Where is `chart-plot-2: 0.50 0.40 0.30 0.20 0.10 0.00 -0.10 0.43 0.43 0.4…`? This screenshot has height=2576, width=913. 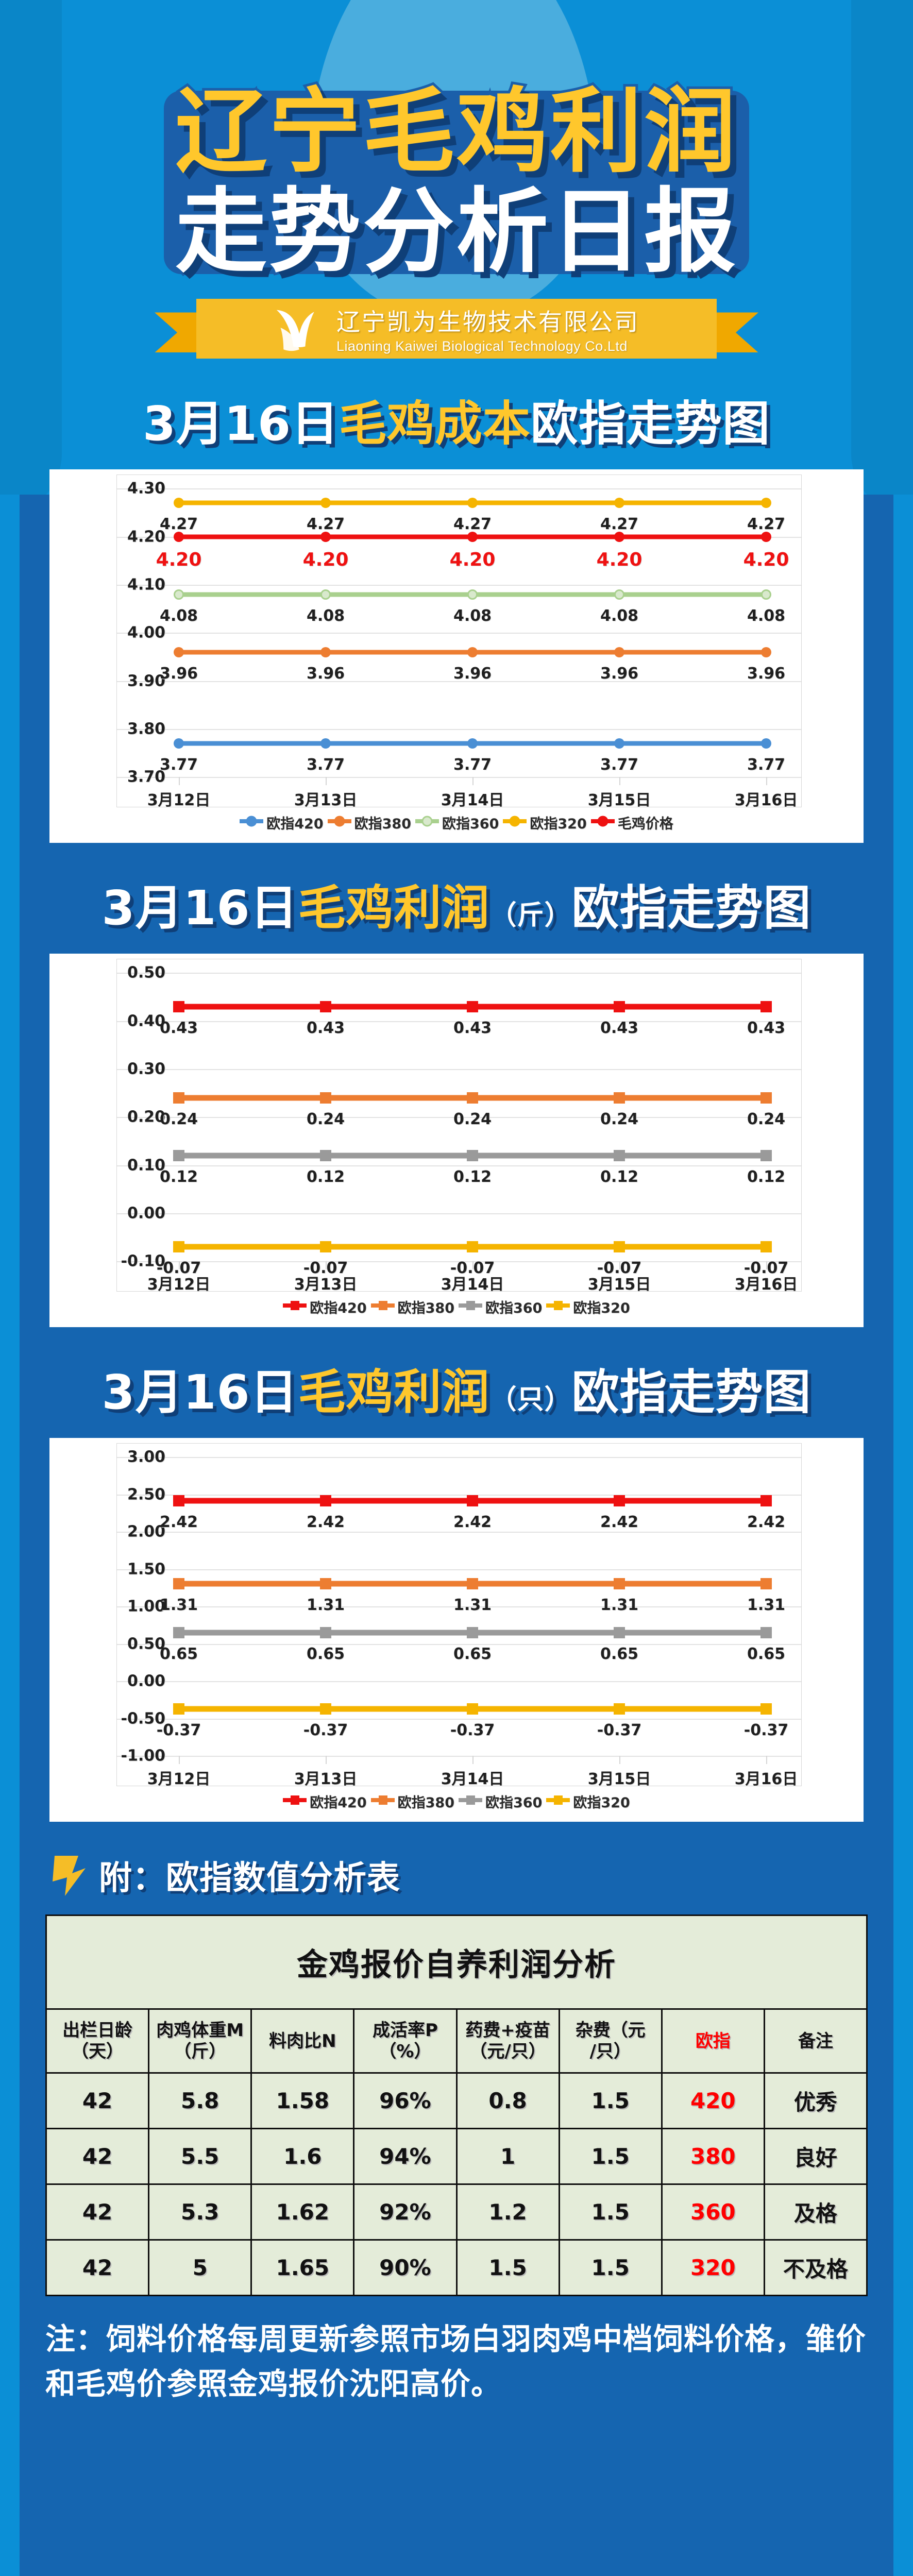
chart-plot-2: 0.50 0.40 0.30 0.20 0.10 0.00 -0.10 0.43 0.43 0.4… is located at coordinates (459, 1126).